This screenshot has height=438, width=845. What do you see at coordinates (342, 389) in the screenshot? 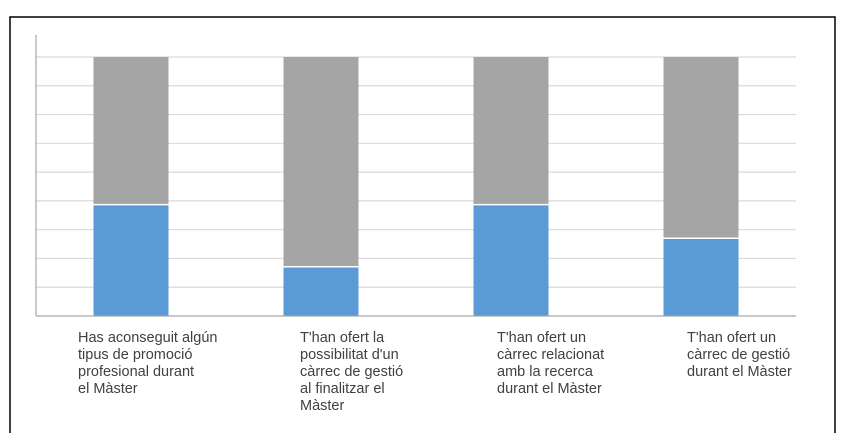
I see `category-label-line: al finalitzar el` at bounding box center [342, 389].